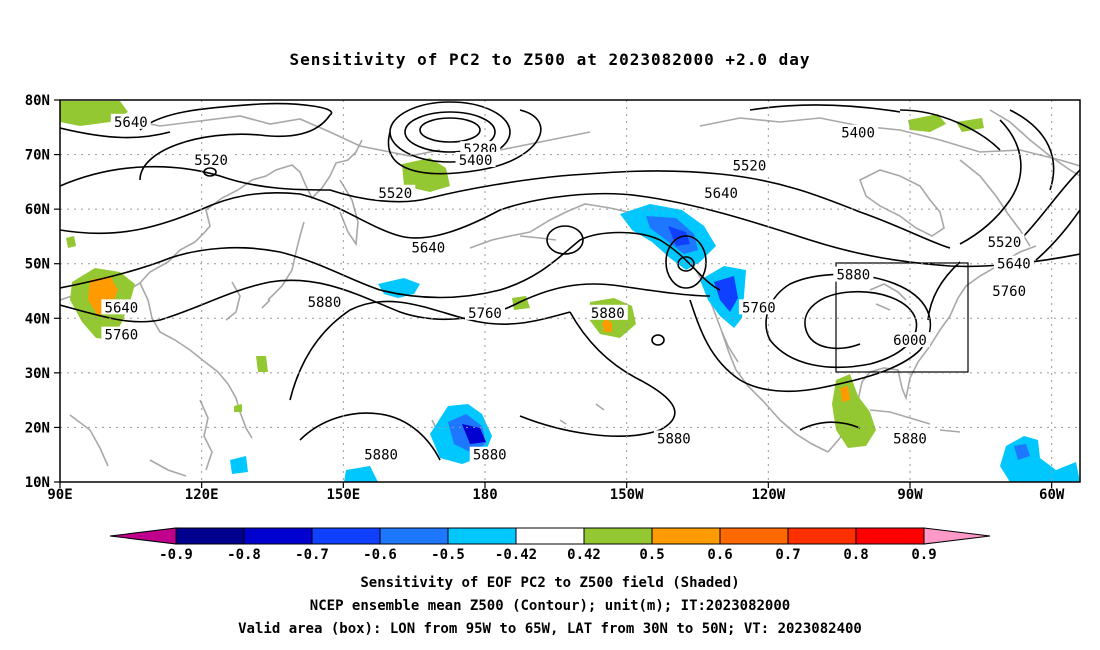 The width and height of the screenshot is (1100, 650). What do you see at coordinates (426, 175) in the screenshot?
I see `shade-green-siberia` at bounding box center [426, 175].